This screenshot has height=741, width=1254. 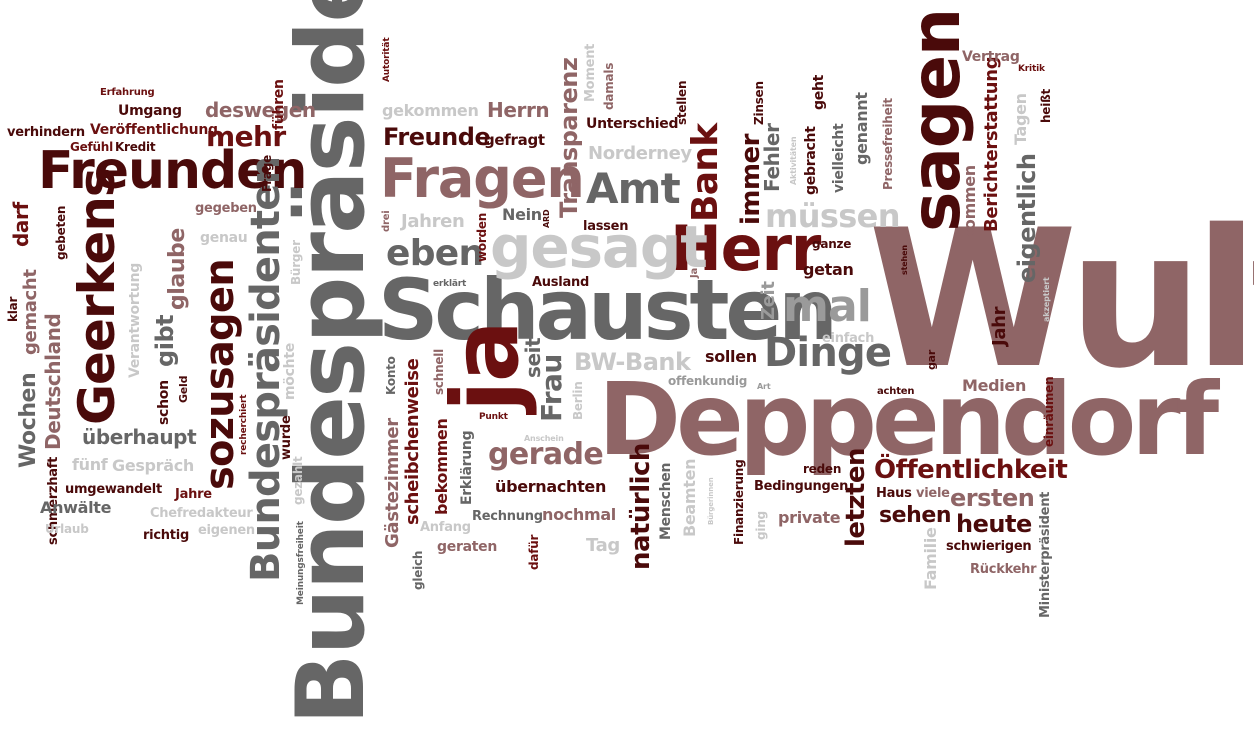 What do you see at coordinates (828, 353) in the screenshot?
I see `word-dinge: Dinge` at bounding box center [828, 353].